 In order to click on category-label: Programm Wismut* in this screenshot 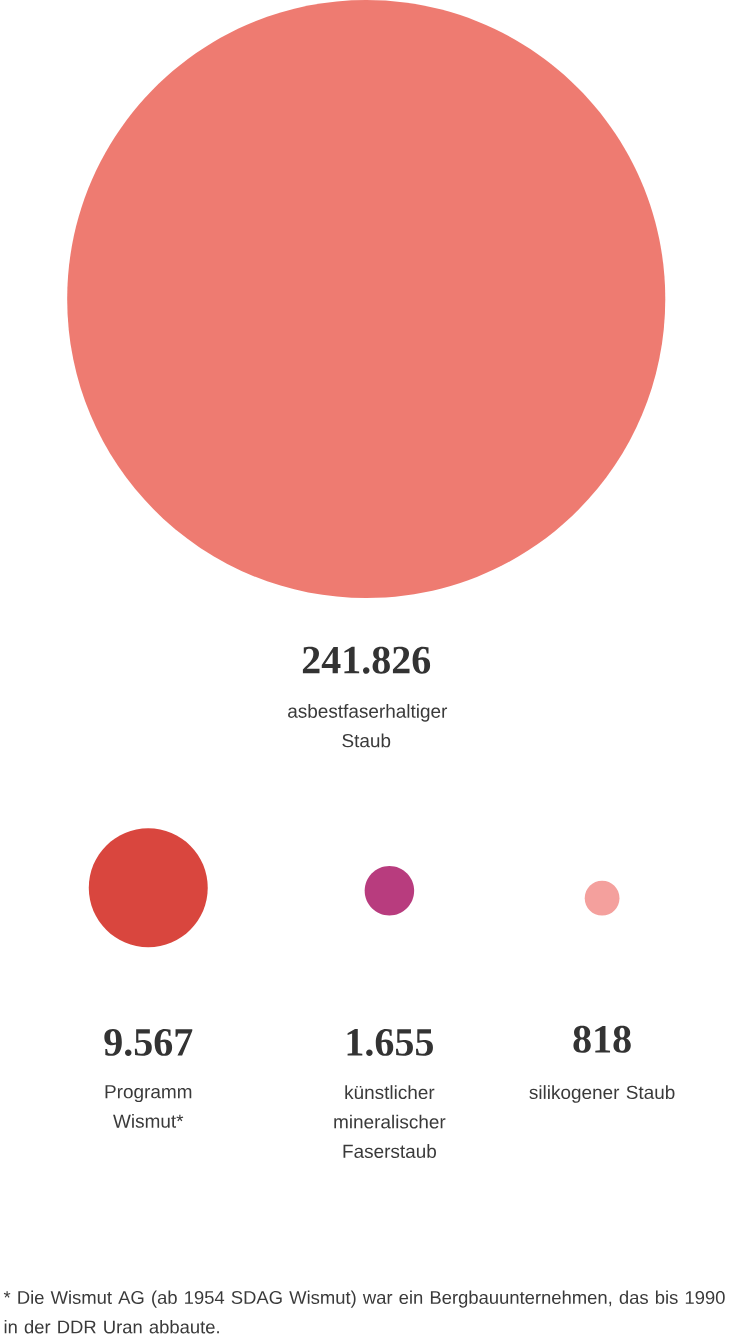, I will do `click(148, 1106)`.